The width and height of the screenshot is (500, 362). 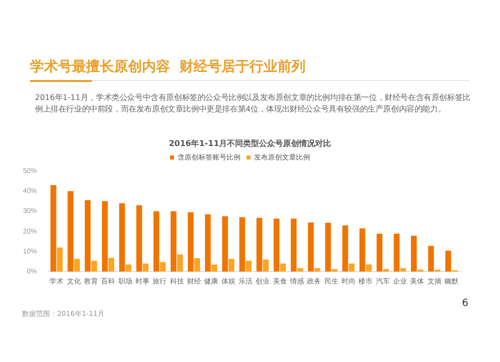 I want to click on text: 2016年1-11月不同类型公众号原创情况对比, so click(x=250, y=143).